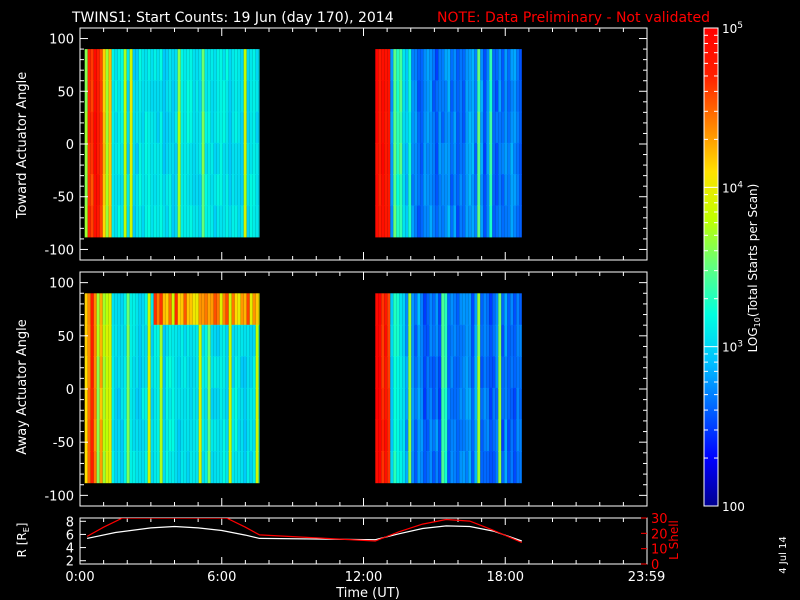  I want to click on colorbar: 100 103 104 105, so click(724, 267).